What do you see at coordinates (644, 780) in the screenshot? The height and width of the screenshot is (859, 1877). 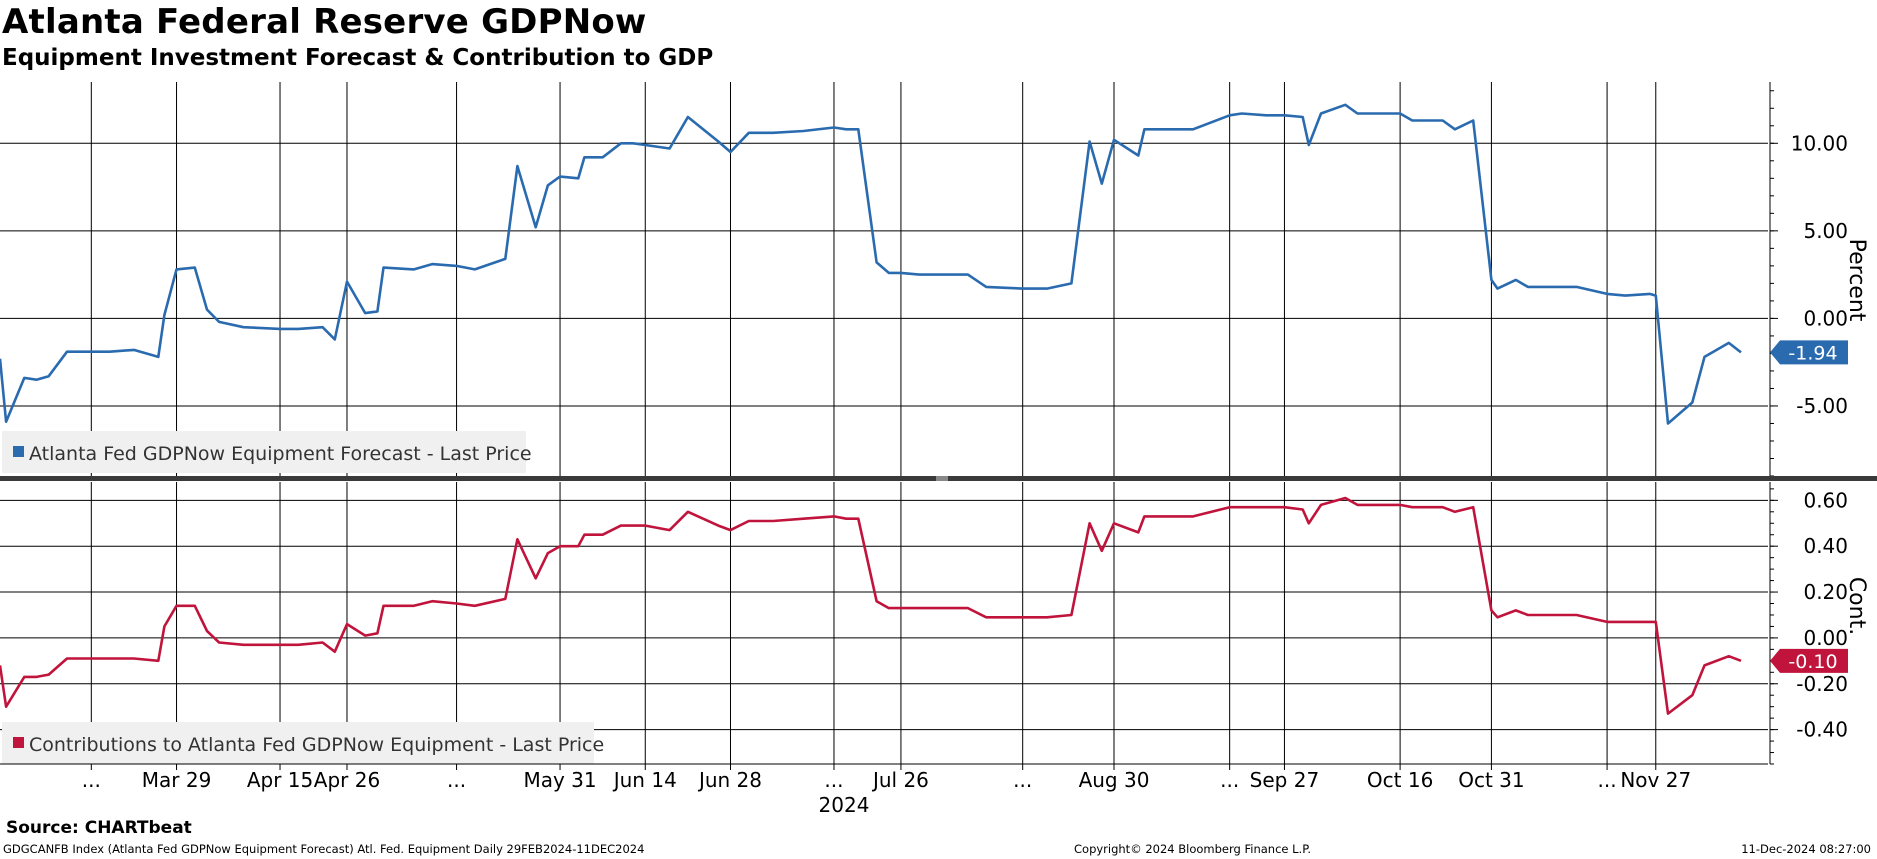 I see `x-tick-label: Jun 14` at bounding box center [644, 780].